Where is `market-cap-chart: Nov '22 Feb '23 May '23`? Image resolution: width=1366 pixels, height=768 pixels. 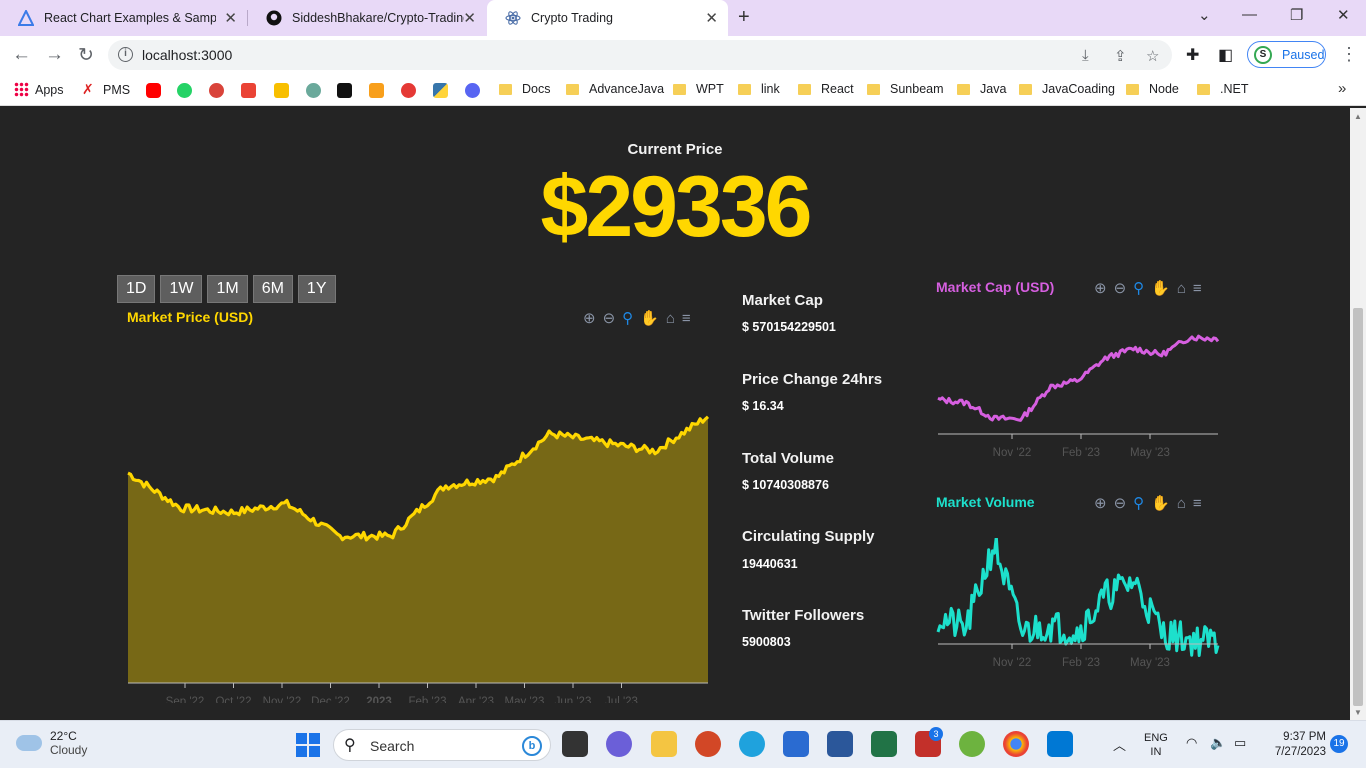 market-cap-chart: Nov '22 Feb '23 May '23 is located at coordinates (1080, 403).